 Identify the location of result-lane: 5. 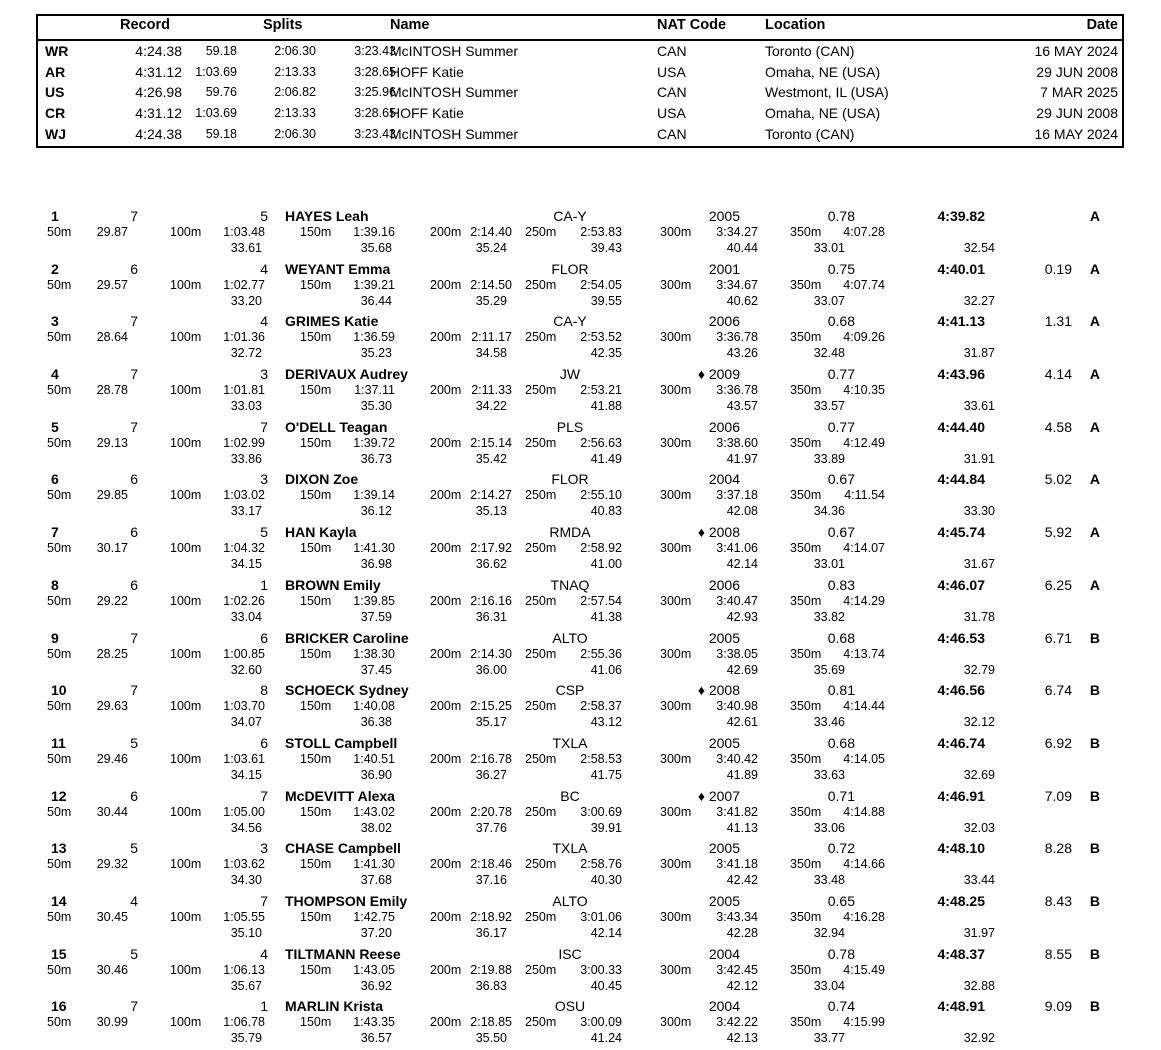
(264, 216).